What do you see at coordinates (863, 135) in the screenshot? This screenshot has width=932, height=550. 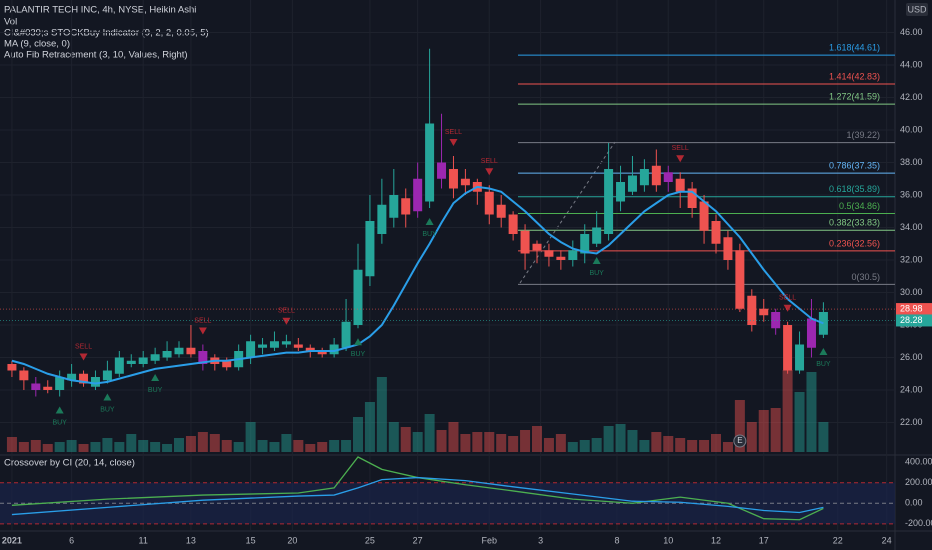 I see `fib-label: 1(39.22)` at bounding box center [863, 135].